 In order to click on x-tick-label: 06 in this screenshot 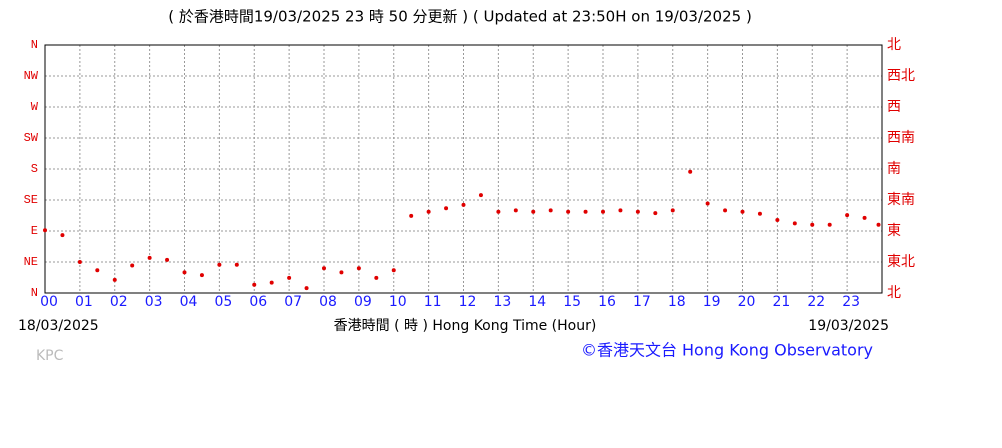, I will do `click(258, 302)`.